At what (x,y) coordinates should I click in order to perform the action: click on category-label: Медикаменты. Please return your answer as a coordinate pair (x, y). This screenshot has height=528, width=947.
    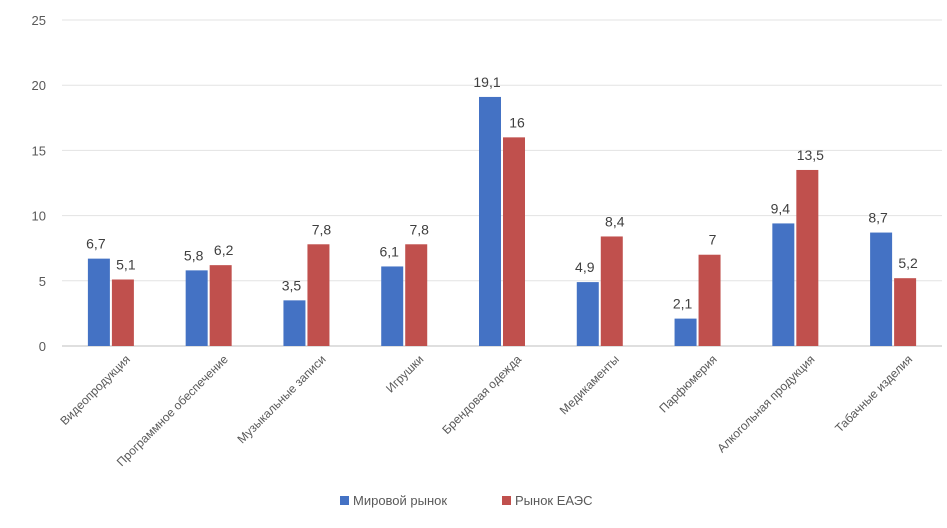
    Looking at the image, I should click on (589, 384).